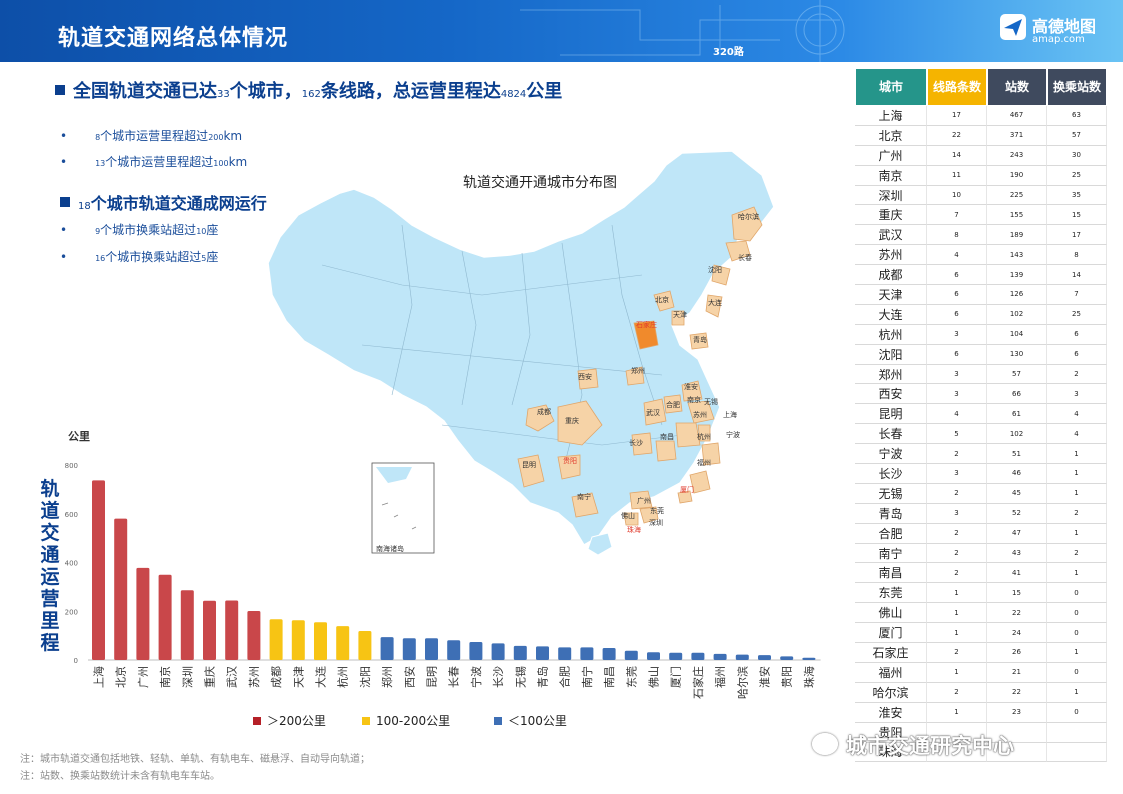 The width and height of the screenshot is (1123, 794). What do you see at coordinates (957, 474) in the screenshot?
I see `value-cell: 3` at bounding box center [957, 474].